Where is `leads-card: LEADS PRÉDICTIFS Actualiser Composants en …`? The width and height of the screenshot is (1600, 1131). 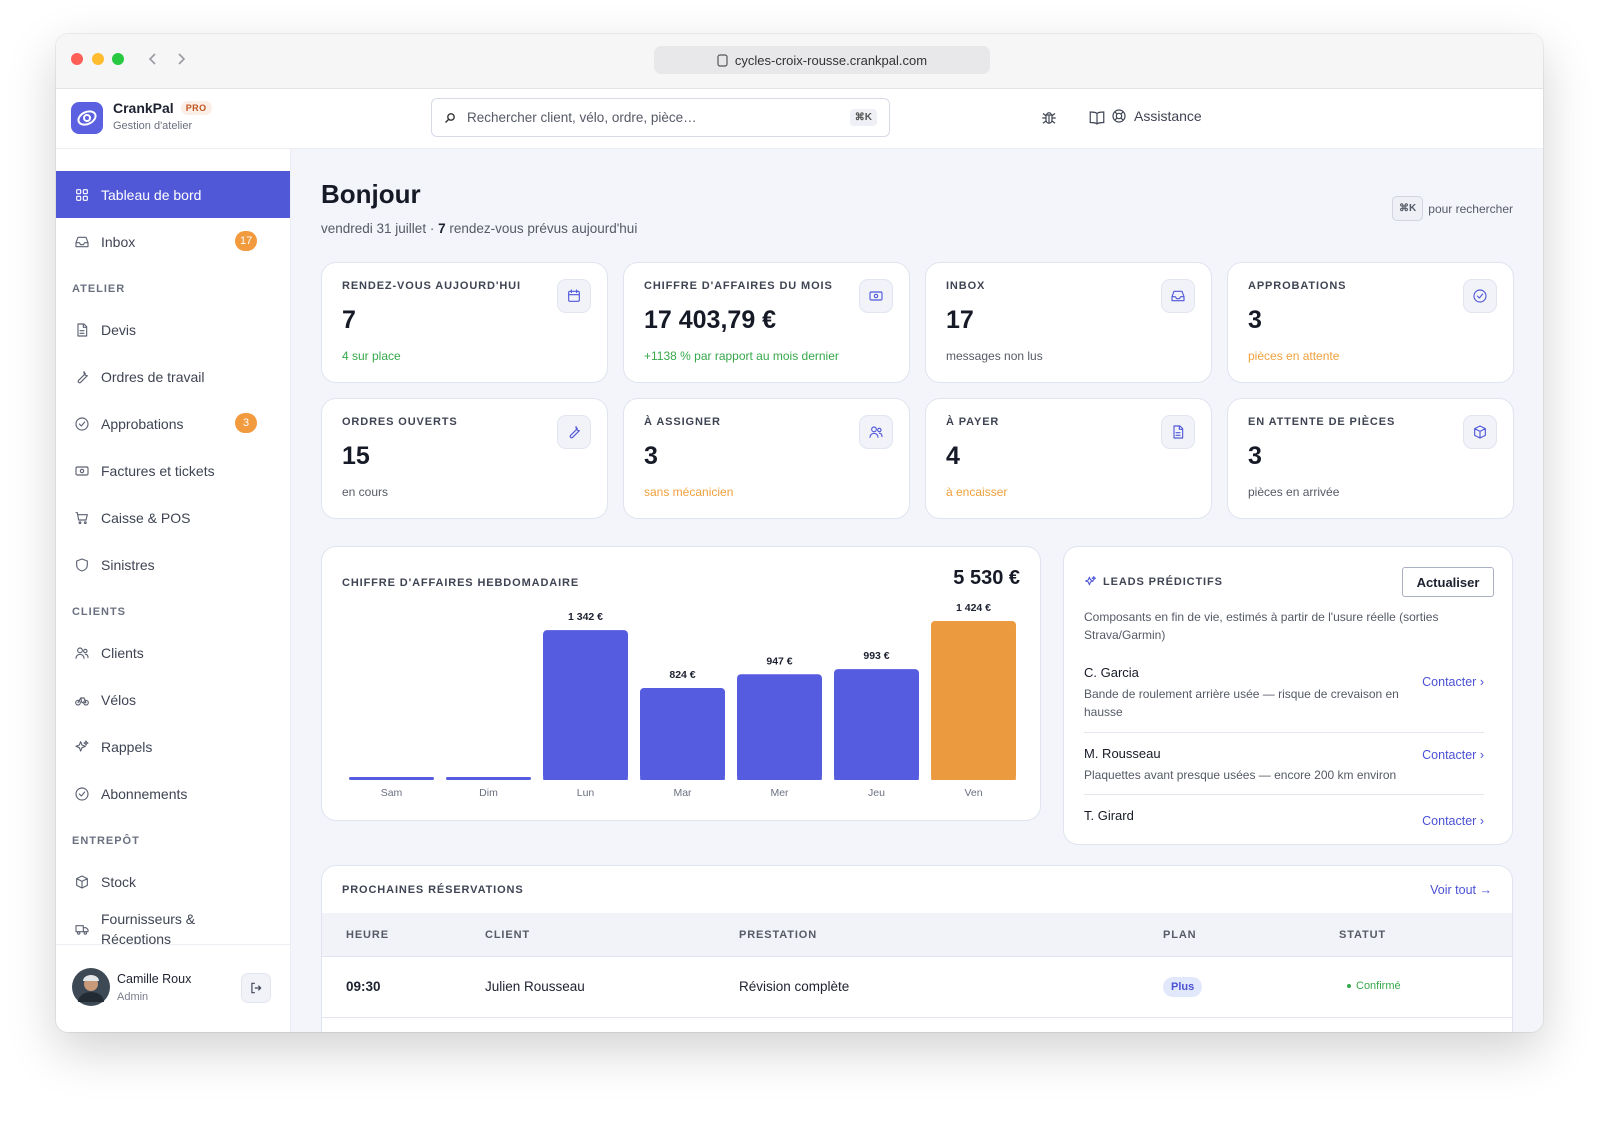
leads-card: LEADS PRÉDICTIFS Actualiser Composants en … is located at coordinates (1288, 695).